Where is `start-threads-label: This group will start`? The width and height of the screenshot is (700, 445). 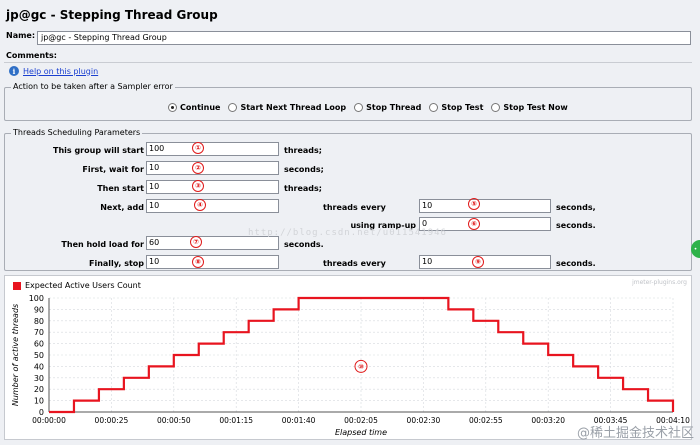
start-threads-label: This group will start is located at coordinates (98, 150).